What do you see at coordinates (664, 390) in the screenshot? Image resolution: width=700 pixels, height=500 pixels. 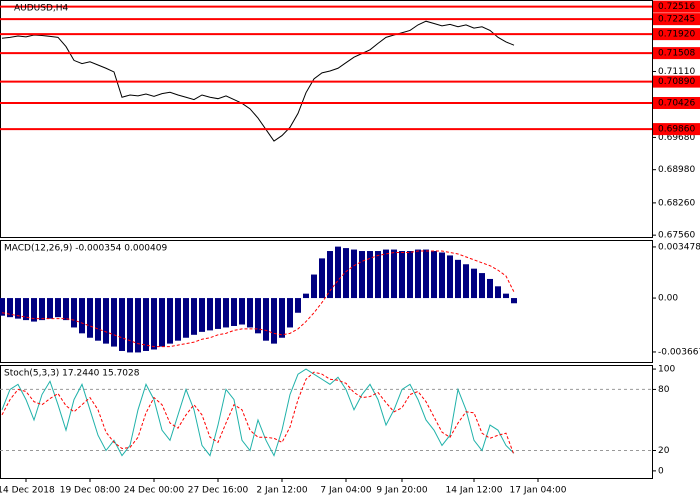 I see `y-tick-label: 80` at bounding box center [664, 390].